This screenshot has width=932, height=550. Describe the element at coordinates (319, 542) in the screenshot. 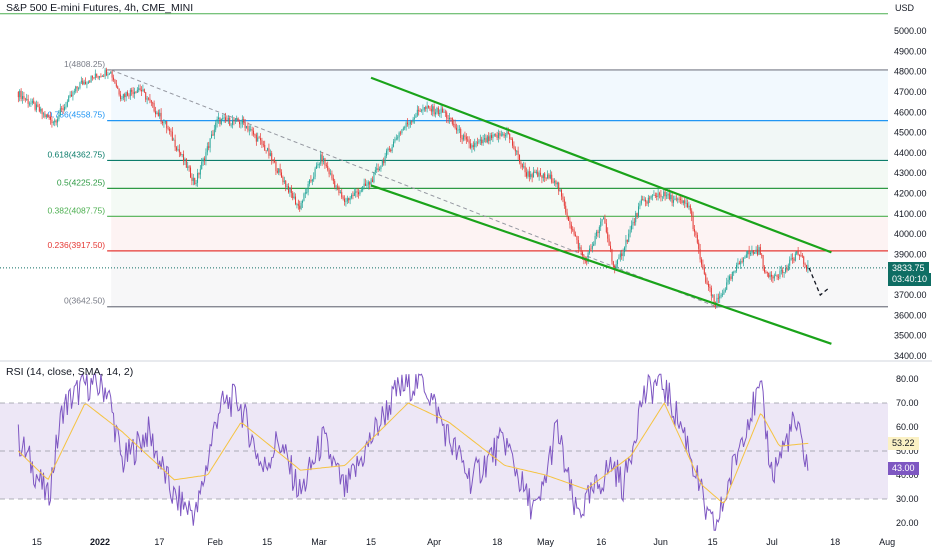

I see `time-tick-label: Mar` at that location.